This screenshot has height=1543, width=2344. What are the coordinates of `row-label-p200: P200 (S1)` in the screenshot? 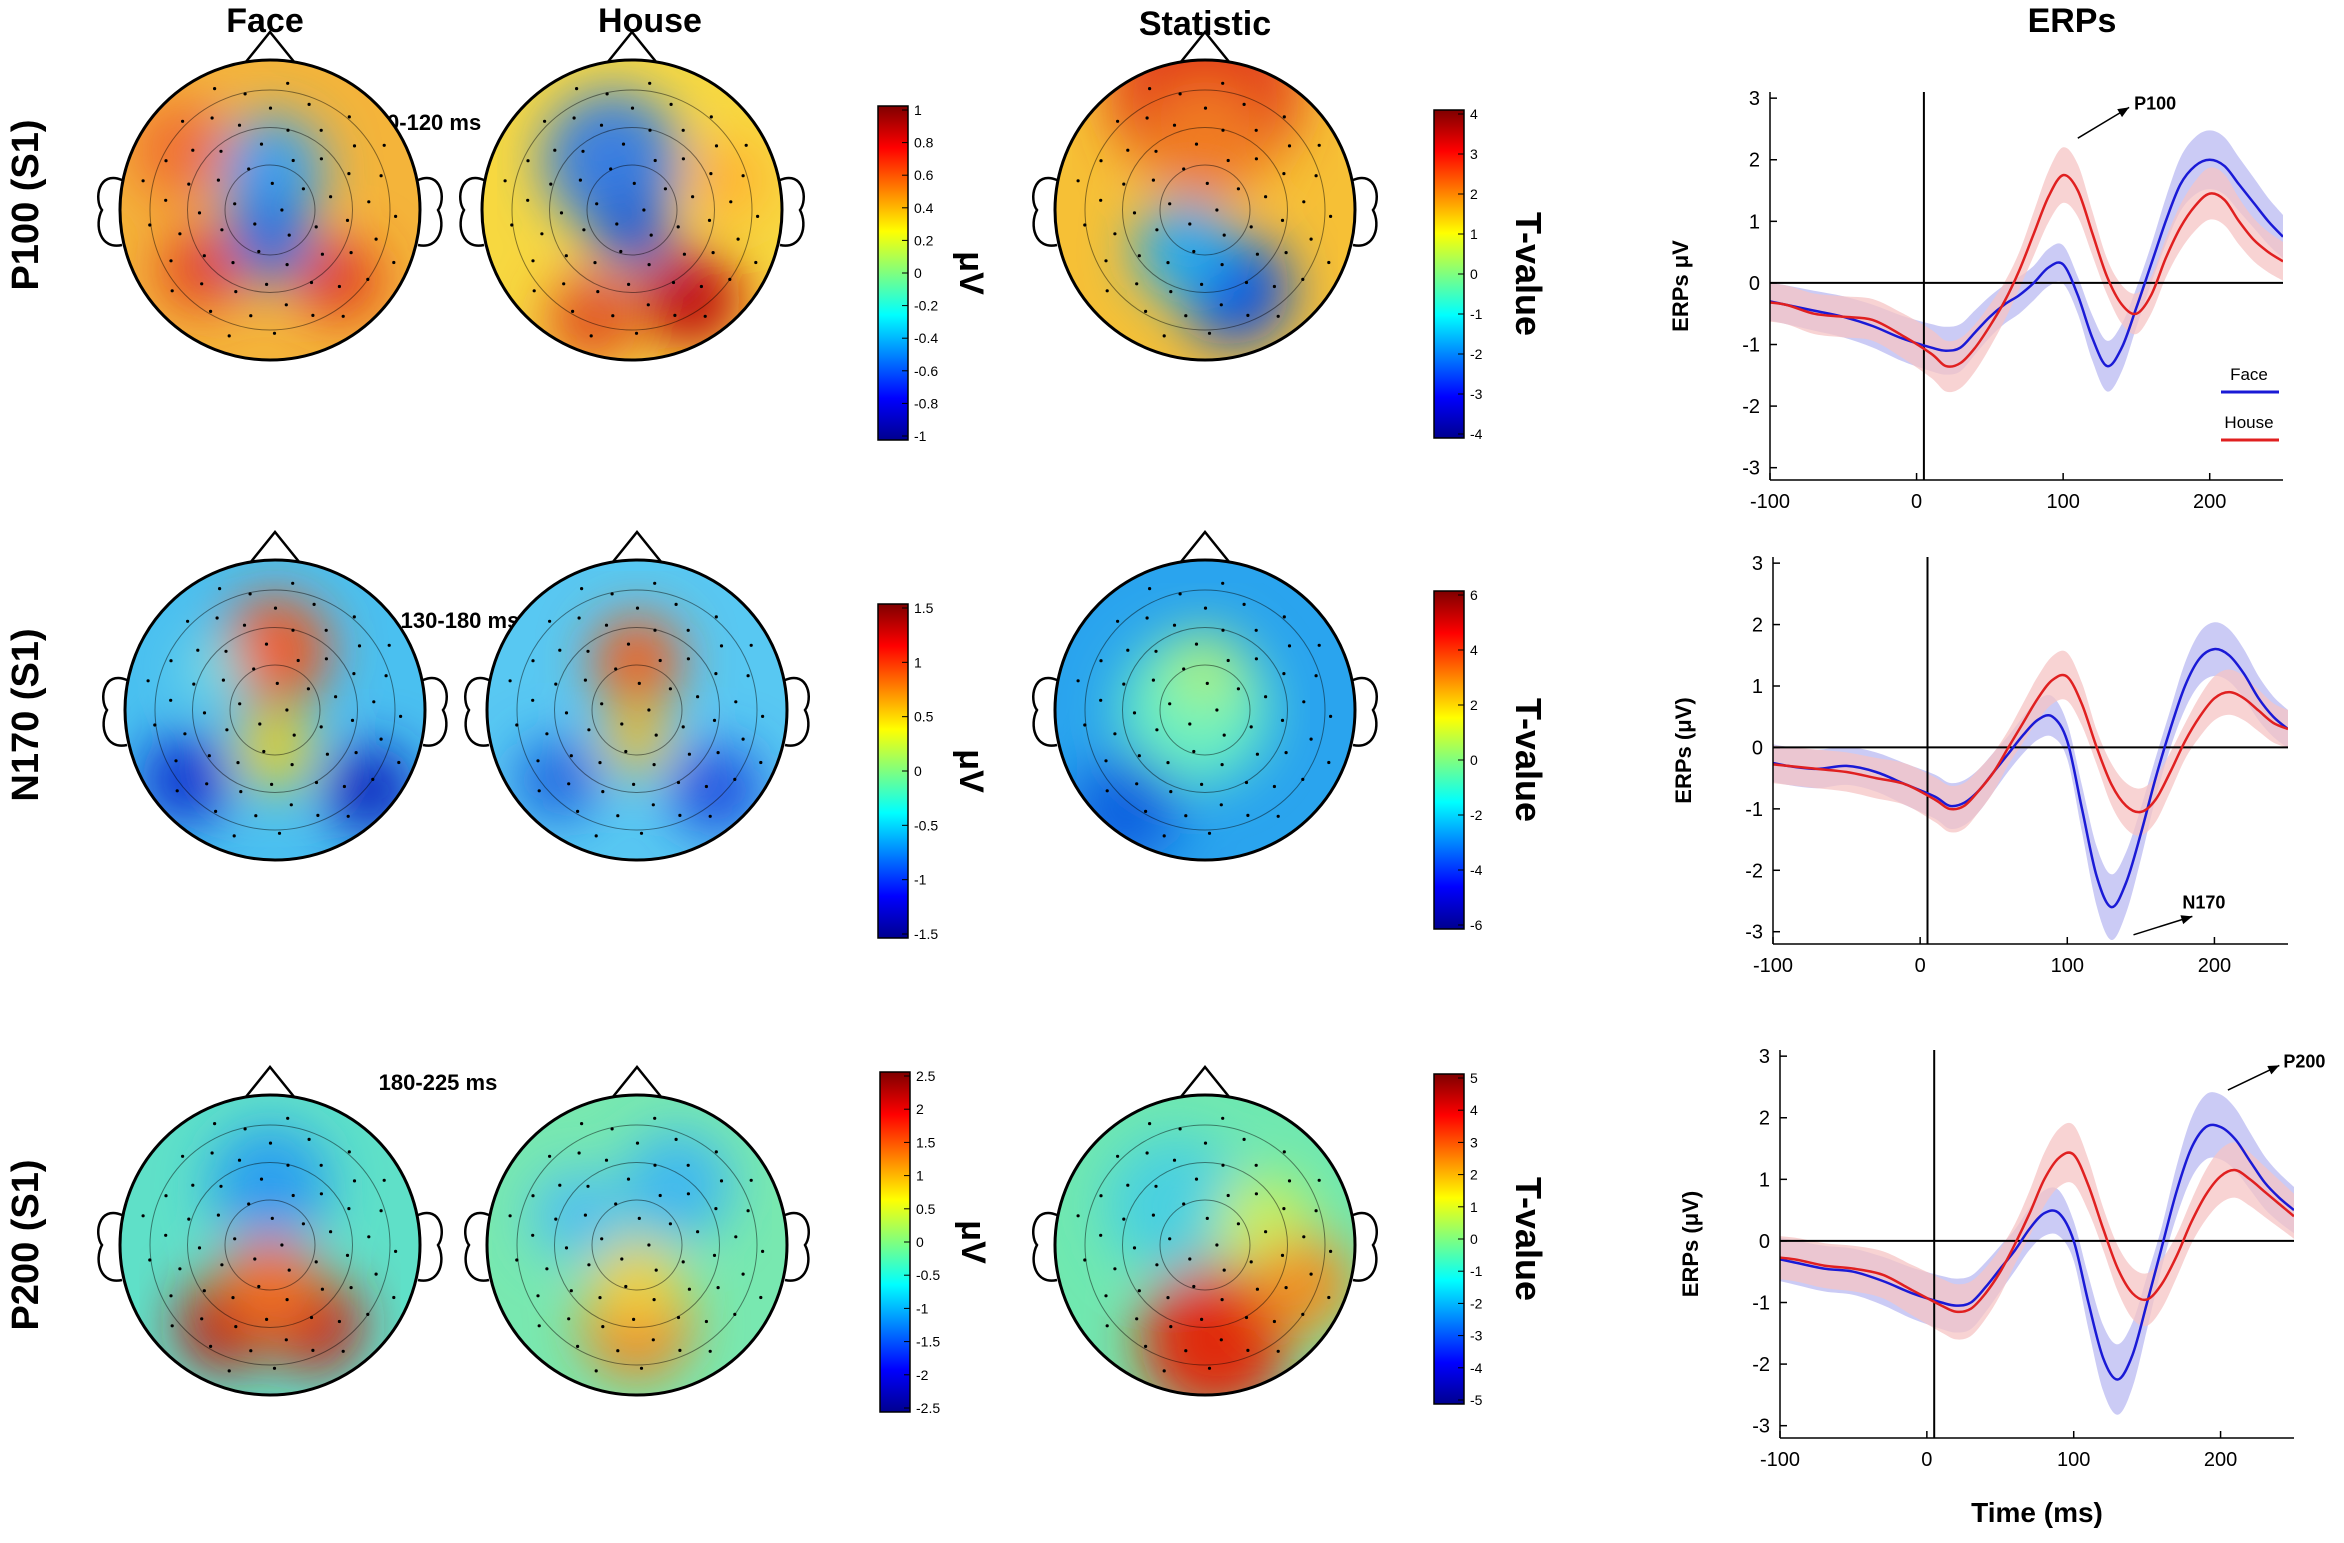 It's located at (26, 1244).